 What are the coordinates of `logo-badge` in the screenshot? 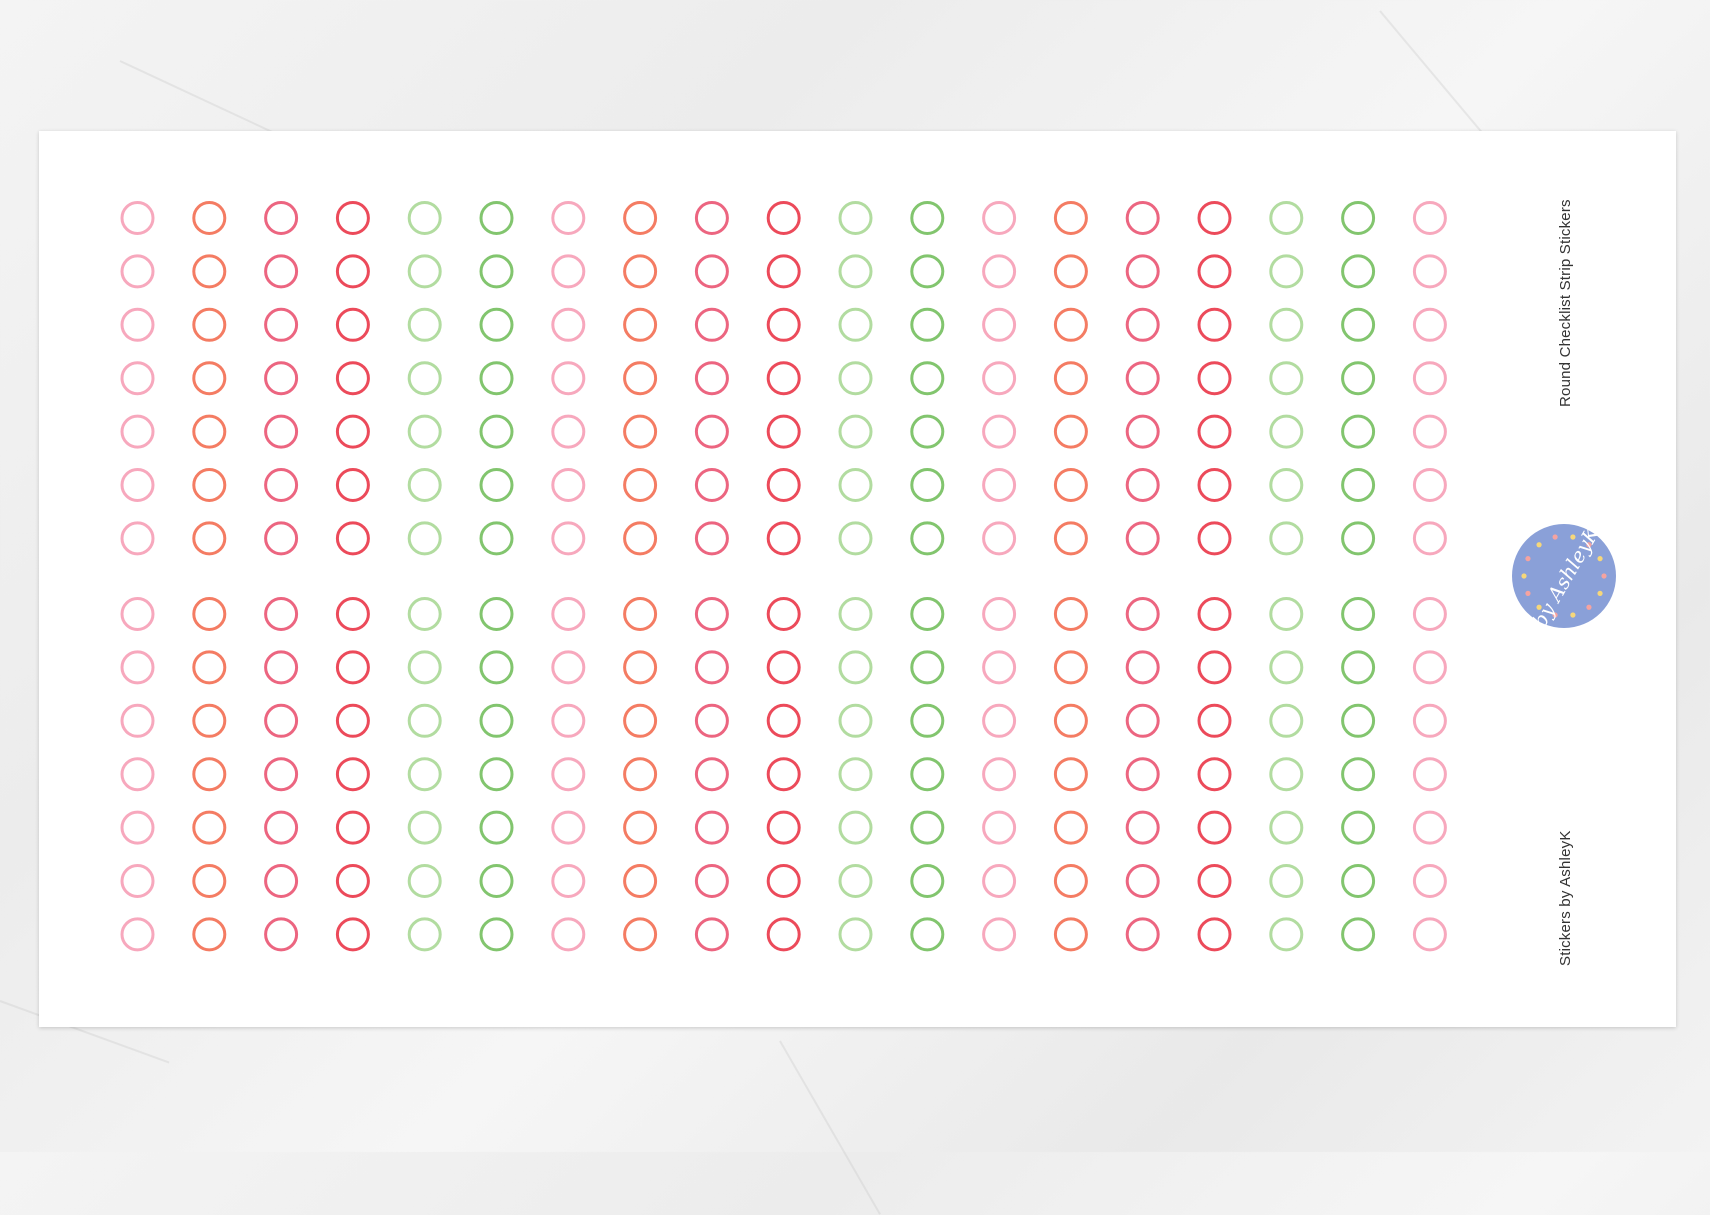 It's located at (1564, 576).